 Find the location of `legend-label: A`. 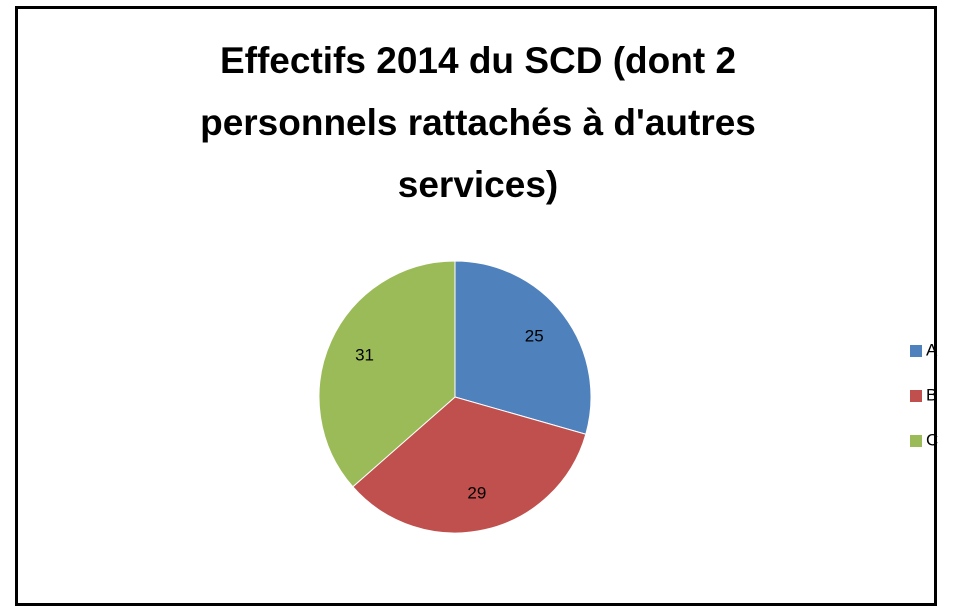

legend-label: A is located at coordinates (932, 349).